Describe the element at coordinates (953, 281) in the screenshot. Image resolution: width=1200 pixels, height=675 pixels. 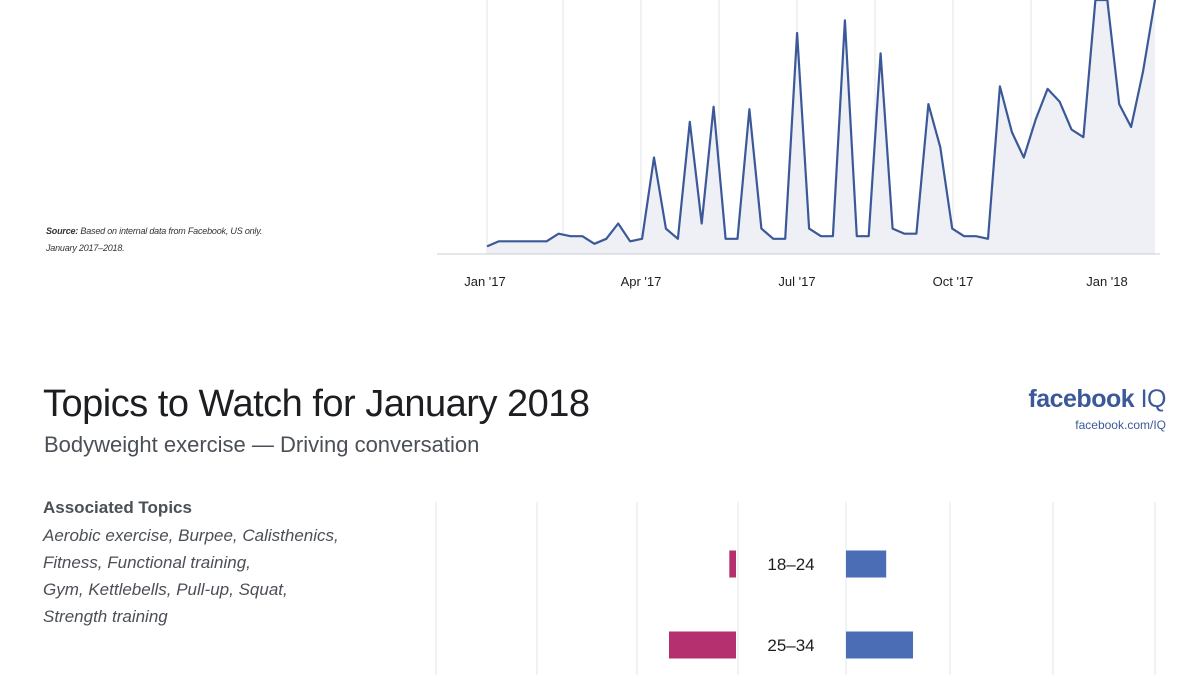
I see `x-tick-label: Oct '17` at that location.